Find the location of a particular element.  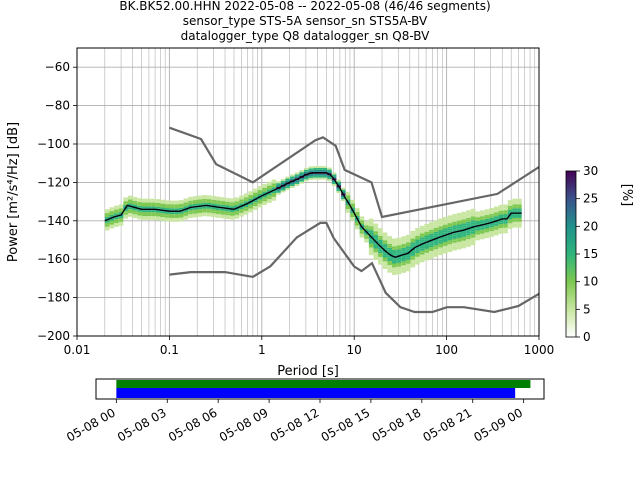

x-tick-label: 10 is located at coordinates (354, 350).